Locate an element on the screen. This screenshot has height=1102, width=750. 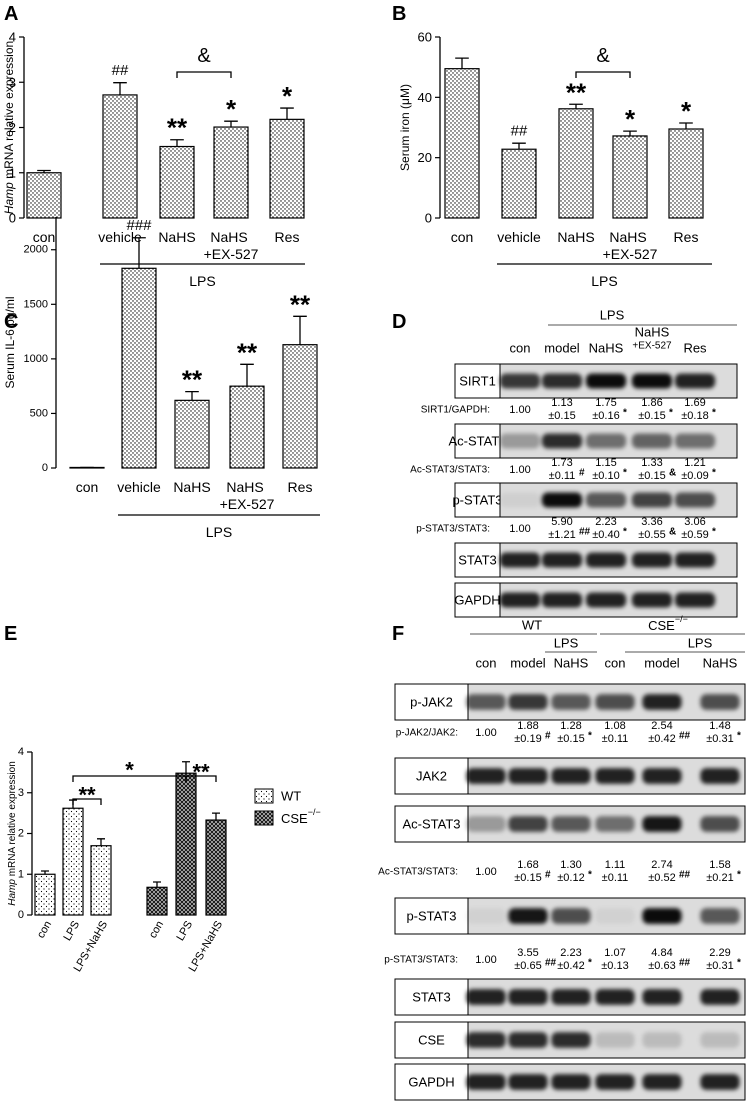
y-tick-label: 500 is located at coordinates (39, 413).